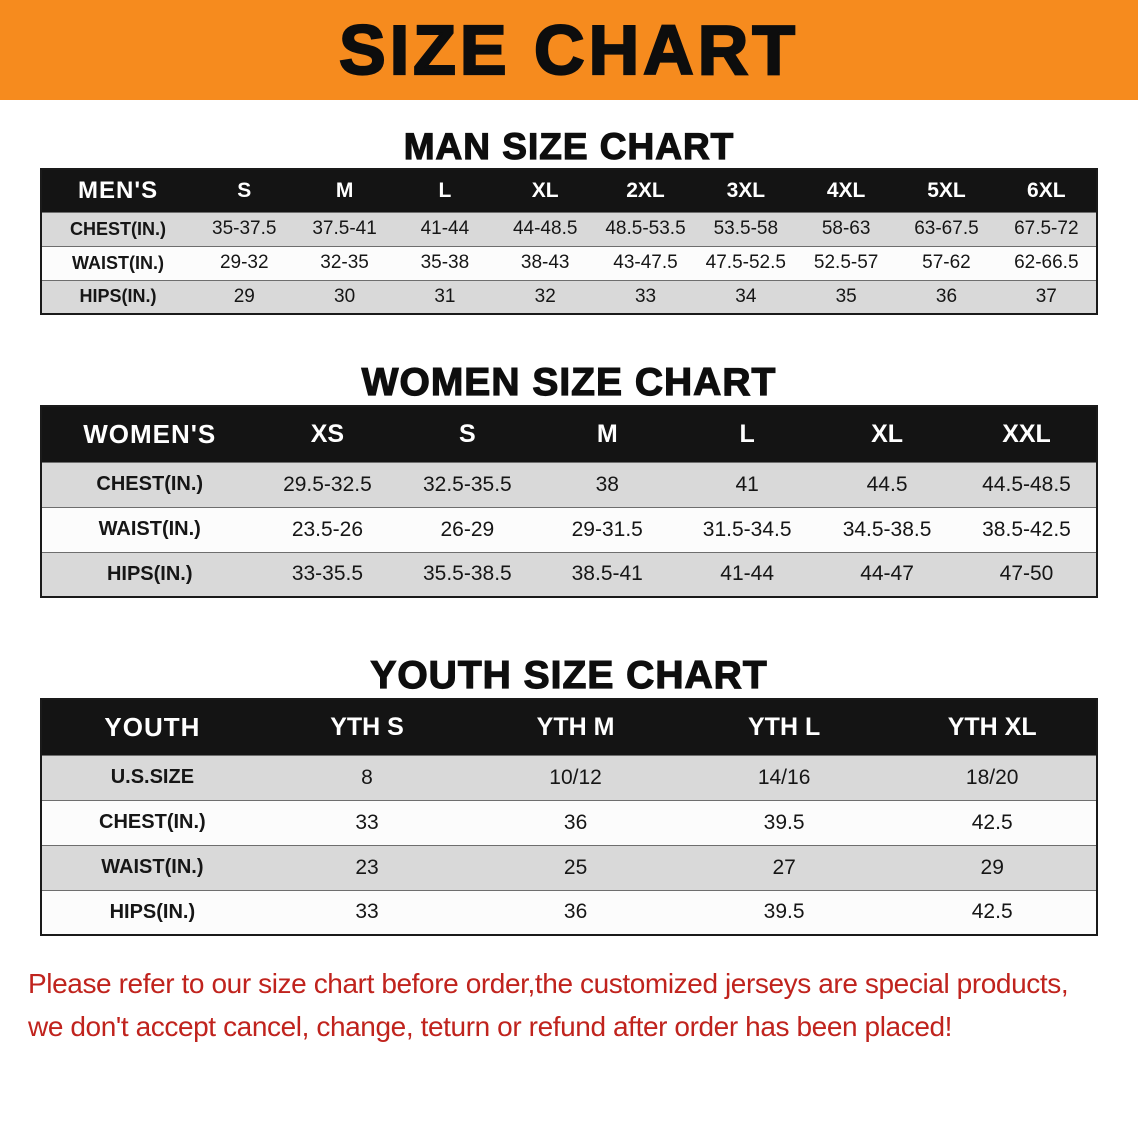  What do you see at coordinates (887, 574) in the screenshot?
I see `value-cell: 44-47` at bounding box center [887, 574].